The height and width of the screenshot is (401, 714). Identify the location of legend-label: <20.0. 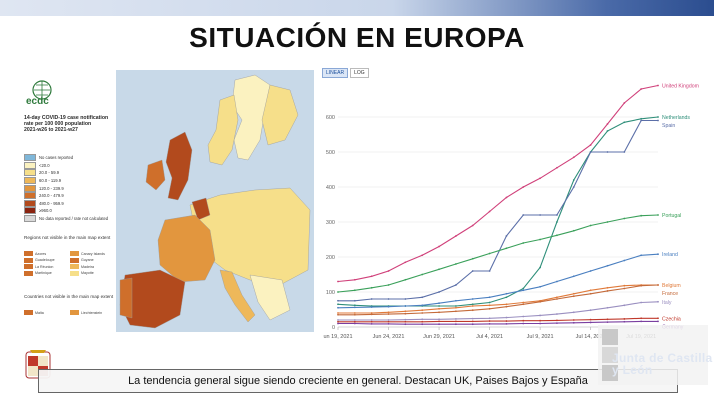
(44, 165).